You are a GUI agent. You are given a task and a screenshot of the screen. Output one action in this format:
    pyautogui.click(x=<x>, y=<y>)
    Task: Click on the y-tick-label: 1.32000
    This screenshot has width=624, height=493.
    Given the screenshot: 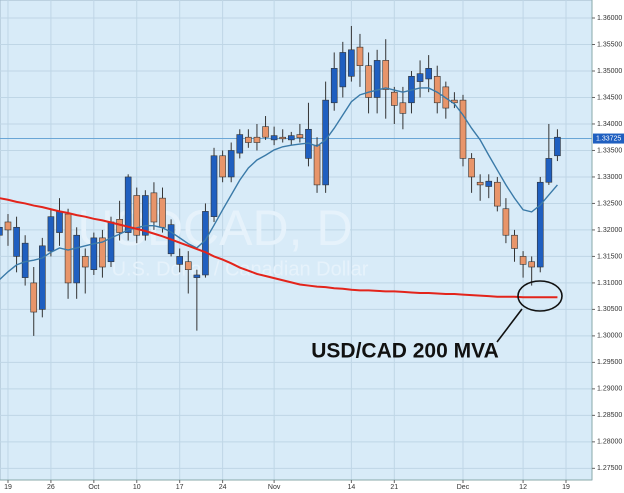 What is the action you would take?
    pyautogui.click(x=609, y=230)
    